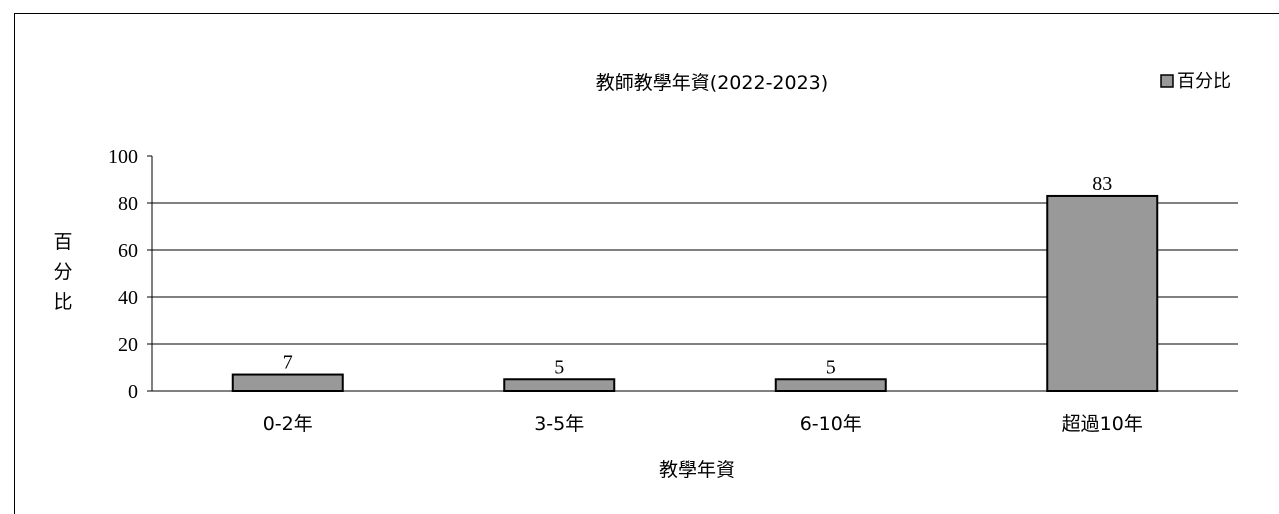  I want to click on data-label: 83, so click(1102, 184).